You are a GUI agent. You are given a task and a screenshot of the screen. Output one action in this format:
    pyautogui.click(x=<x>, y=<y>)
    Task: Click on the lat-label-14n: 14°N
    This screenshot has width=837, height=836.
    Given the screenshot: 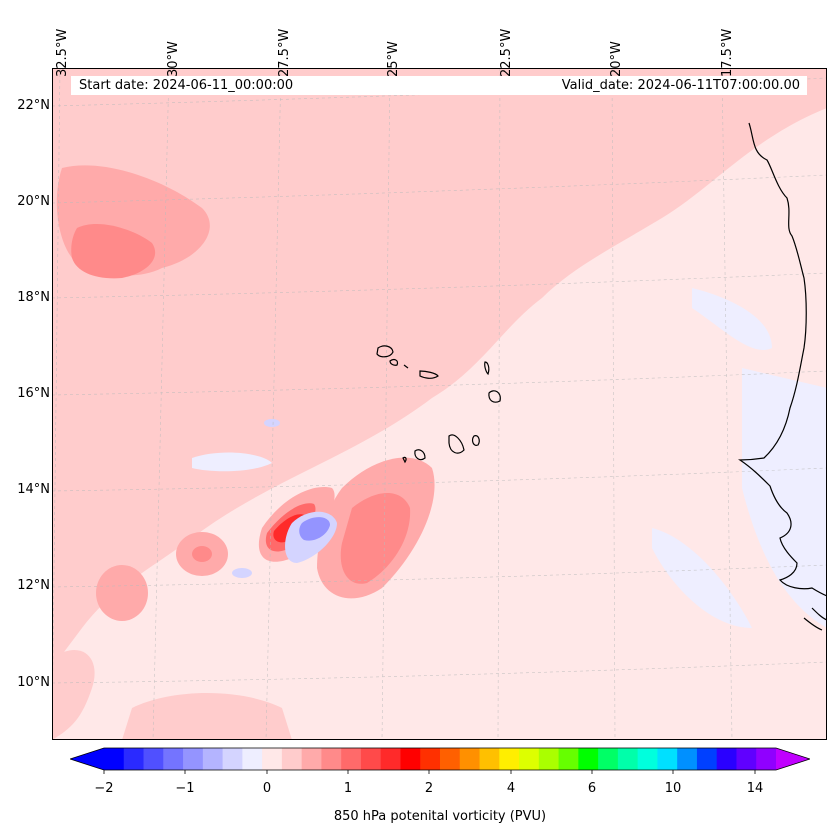 What is the action you would take?
    pyautogui.click(x=33, y=489)
    